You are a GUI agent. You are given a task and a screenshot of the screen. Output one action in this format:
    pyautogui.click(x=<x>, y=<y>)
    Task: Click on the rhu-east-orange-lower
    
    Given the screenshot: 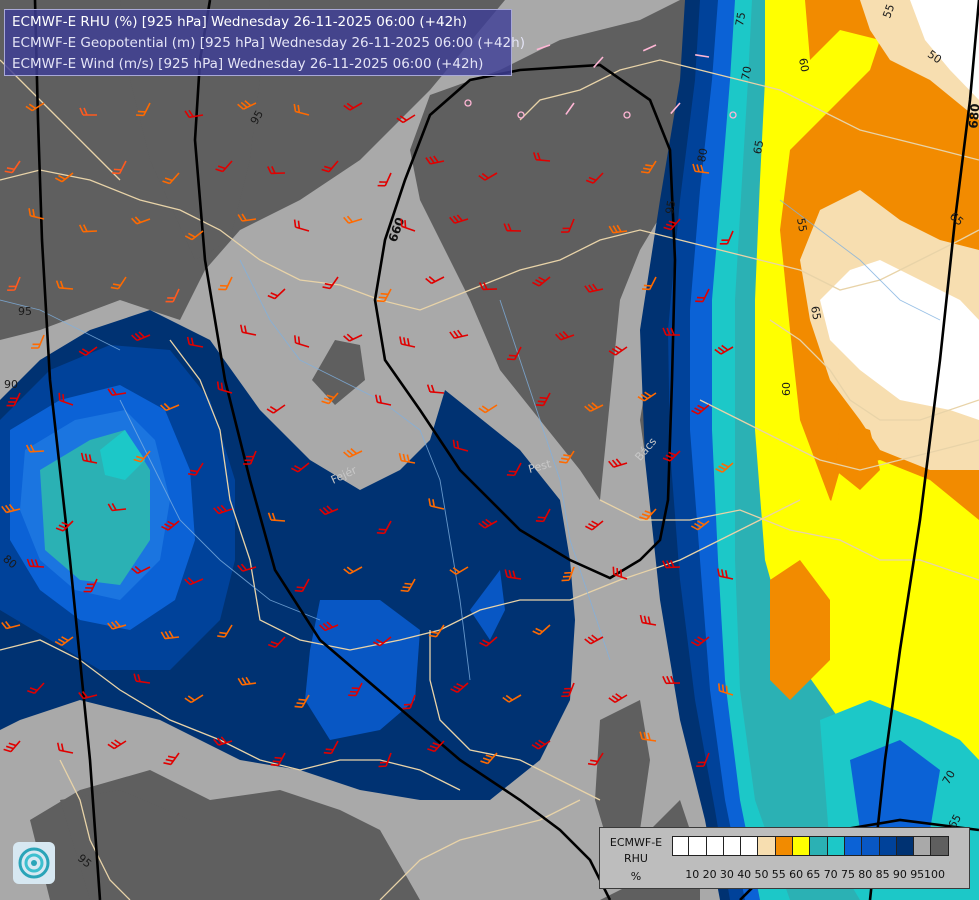 What is the action you would take?
    pyautogui.click(x=800, y=630)
    